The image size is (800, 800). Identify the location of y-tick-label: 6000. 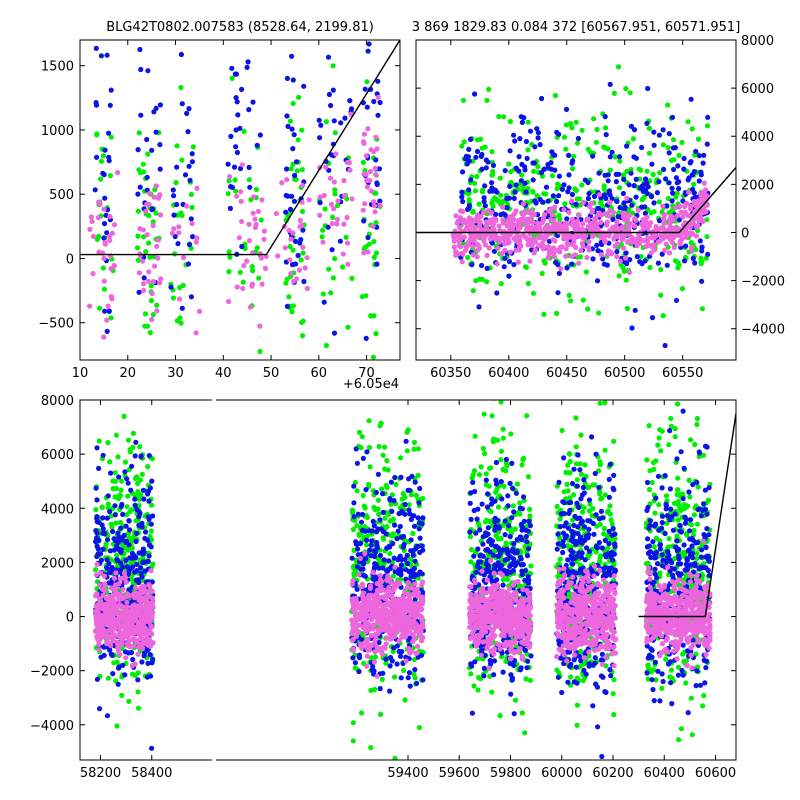
(757, 89).